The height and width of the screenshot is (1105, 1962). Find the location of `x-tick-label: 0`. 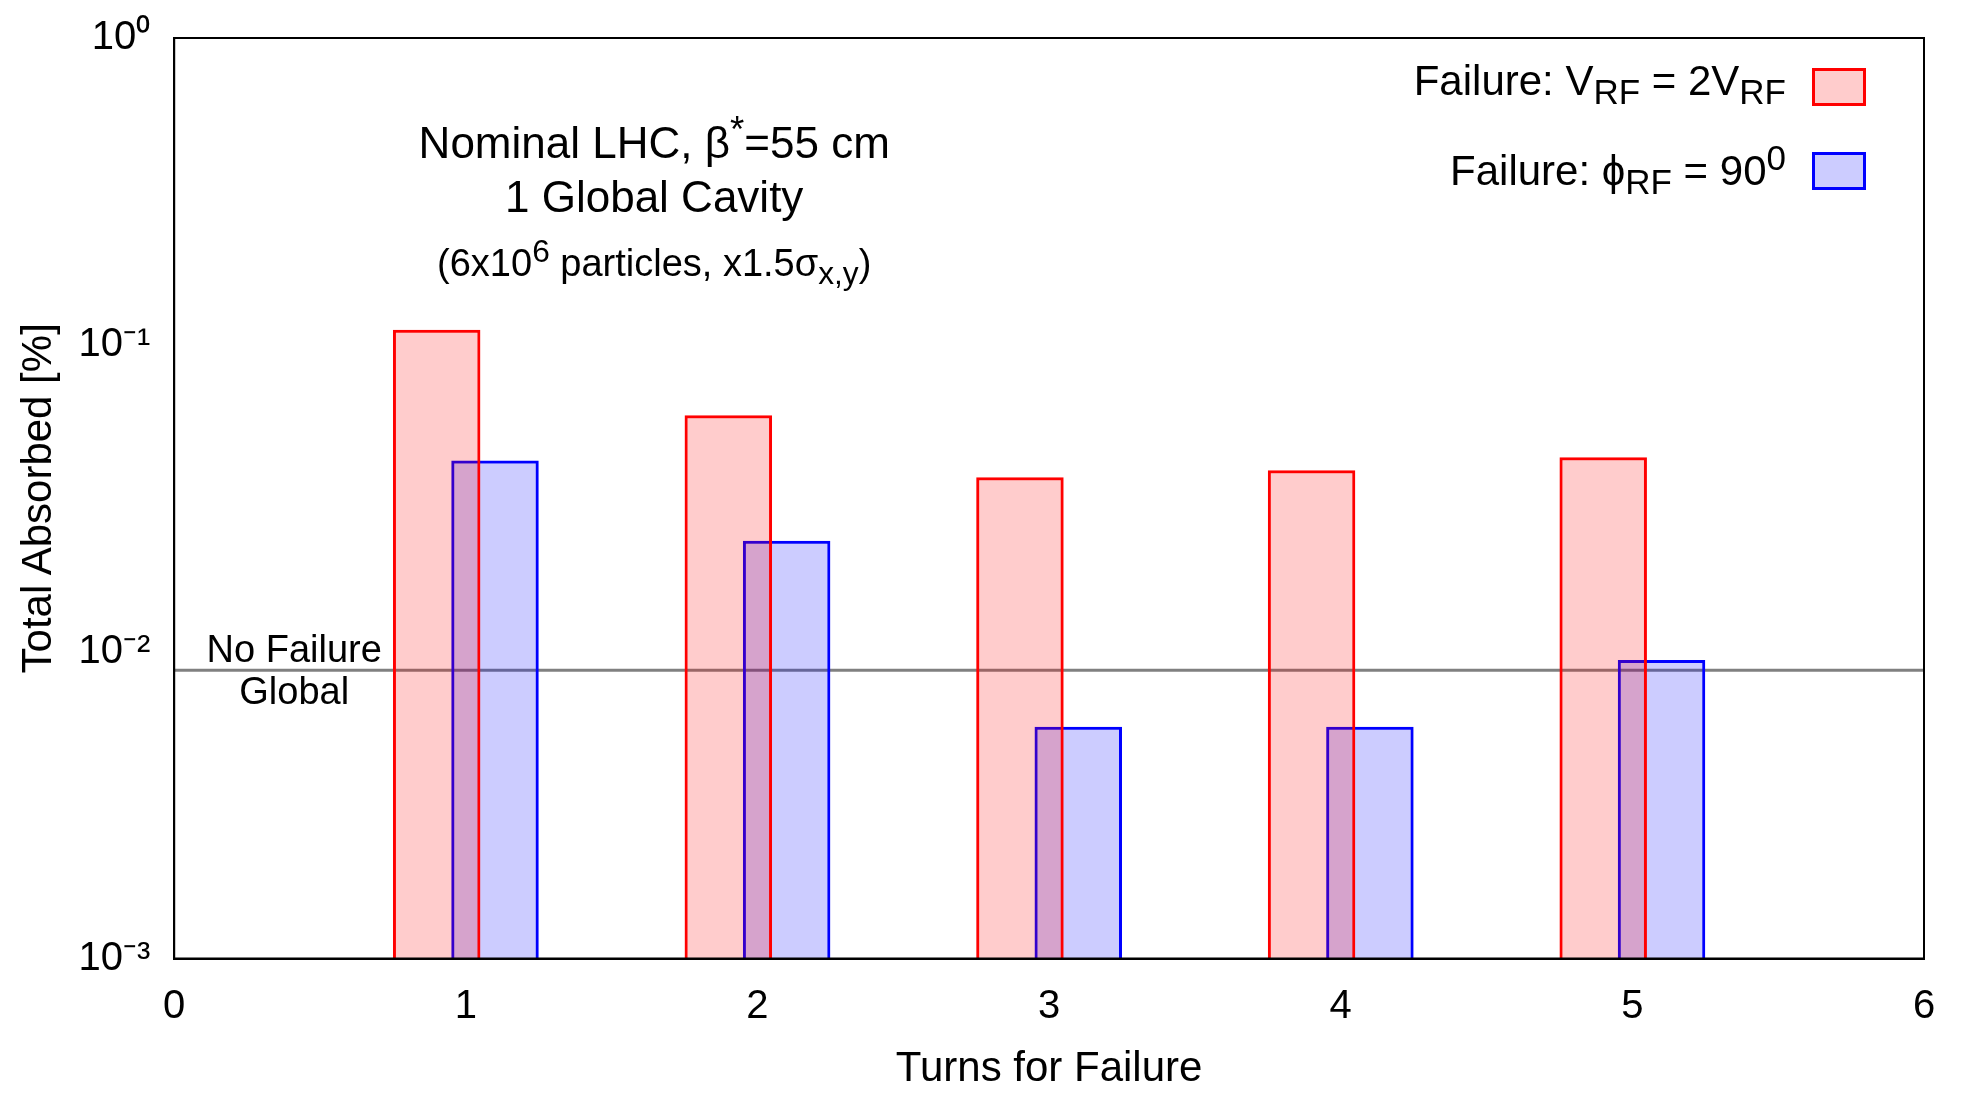

x-tick-label: 0 is located at coordinates (174, 1003).